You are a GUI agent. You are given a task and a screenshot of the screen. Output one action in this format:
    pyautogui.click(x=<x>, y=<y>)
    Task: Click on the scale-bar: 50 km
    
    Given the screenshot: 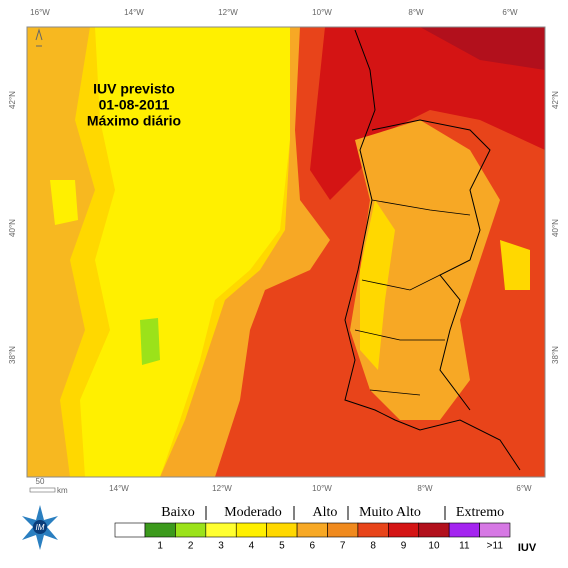 What is the action you would take?
    pyautogui.click(x=48, y=486)
    